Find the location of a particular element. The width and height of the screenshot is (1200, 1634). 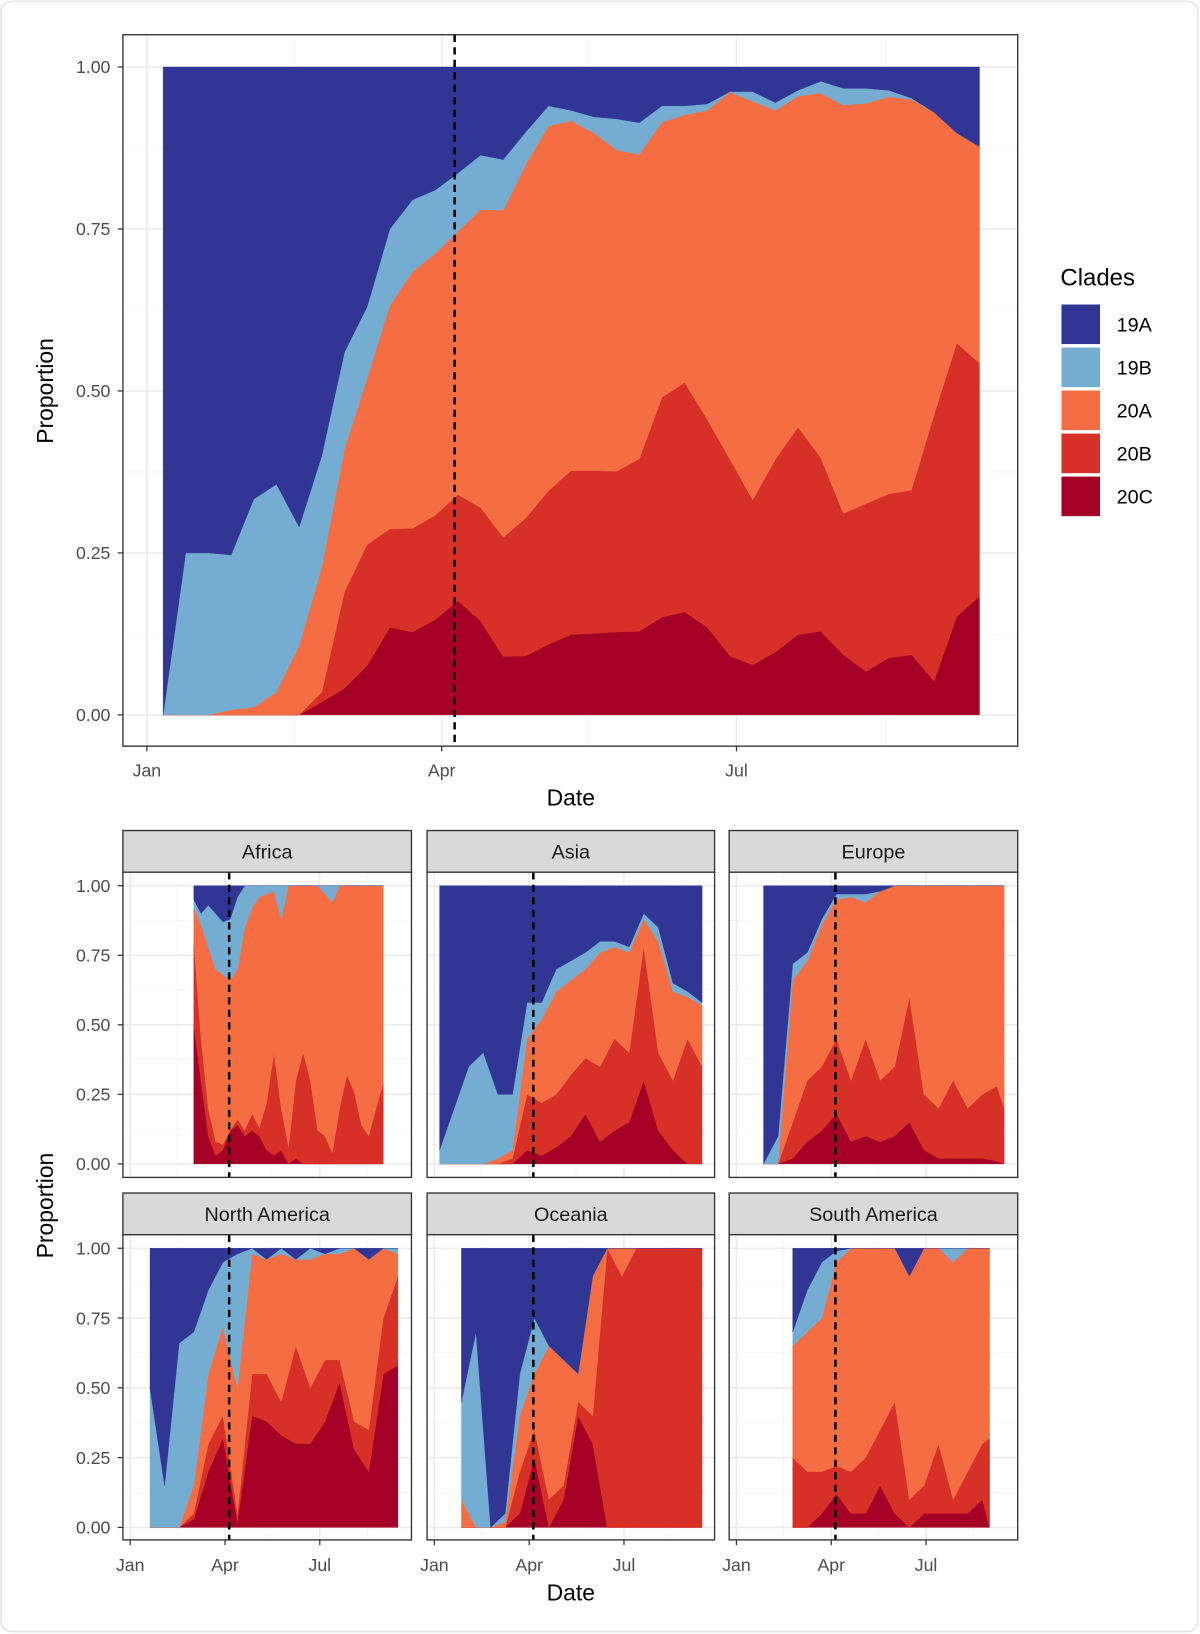

facet-strip-label: South America is located at coordinates (873, 1215).